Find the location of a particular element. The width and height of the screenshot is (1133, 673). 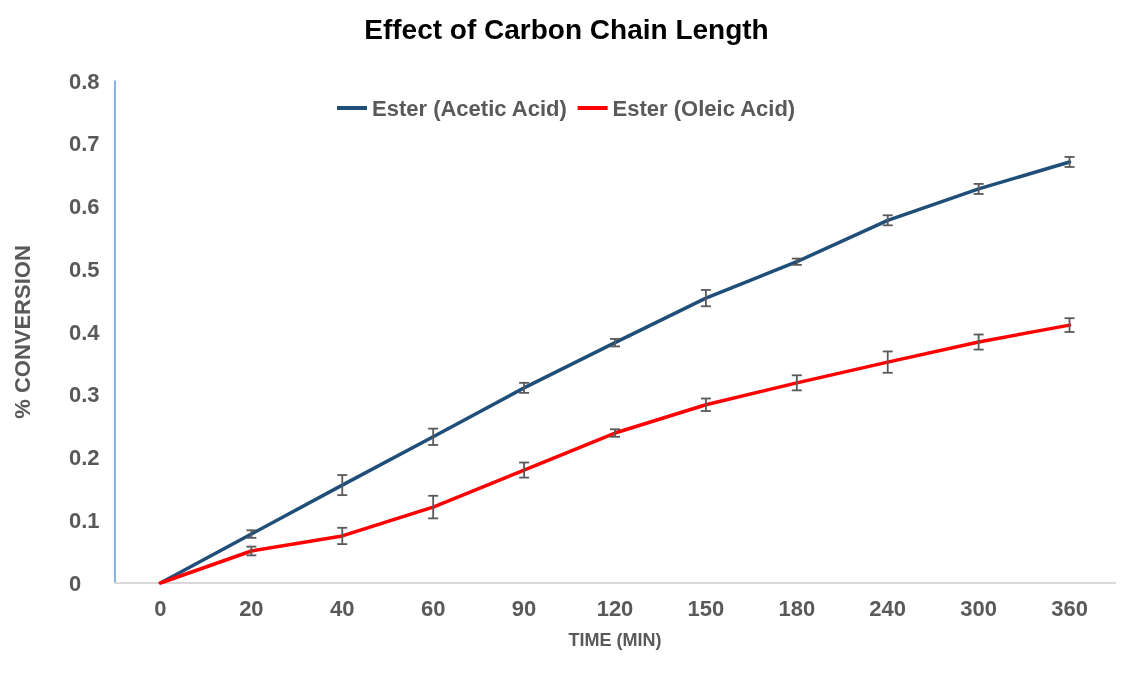

y-axis-title: % CONVERSION is located at coordinates (22, 332).